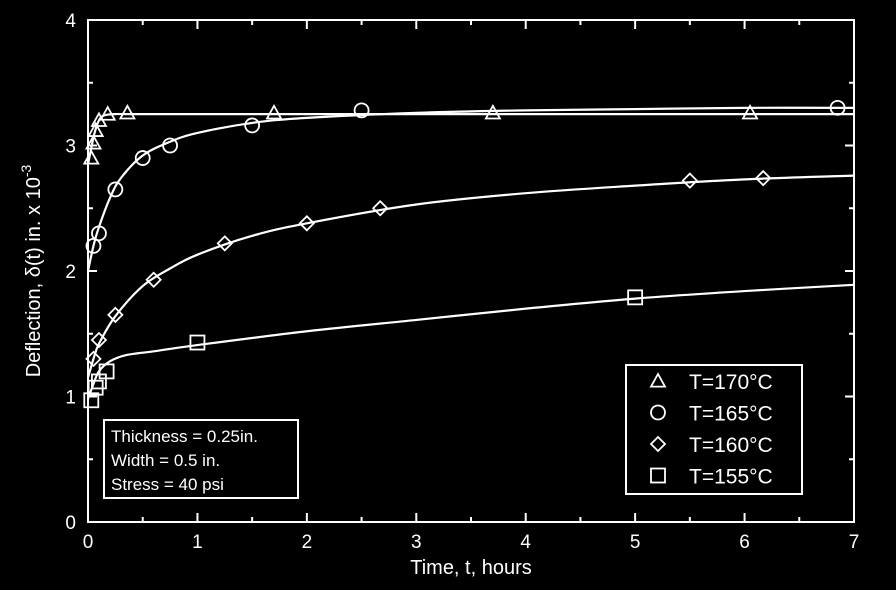 This screenshot has width=896, height=590. I want to click on legend-label: T=160°C, so click(731, 445).